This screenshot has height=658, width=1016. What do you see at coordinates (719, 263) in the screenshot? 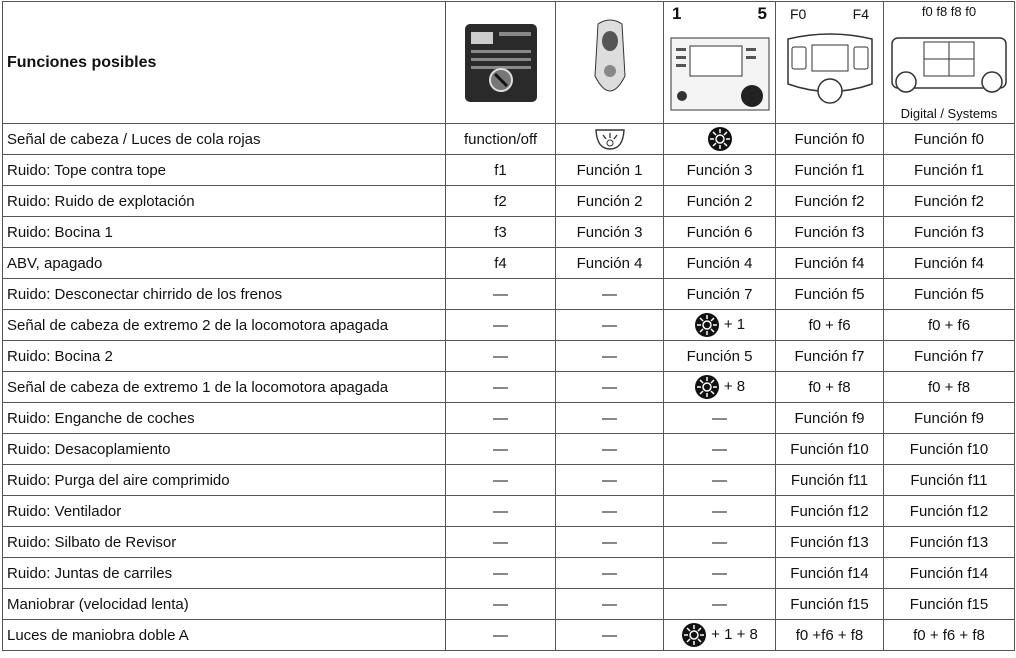
I see `cell: Función 4` at bounding box center [719, 263].